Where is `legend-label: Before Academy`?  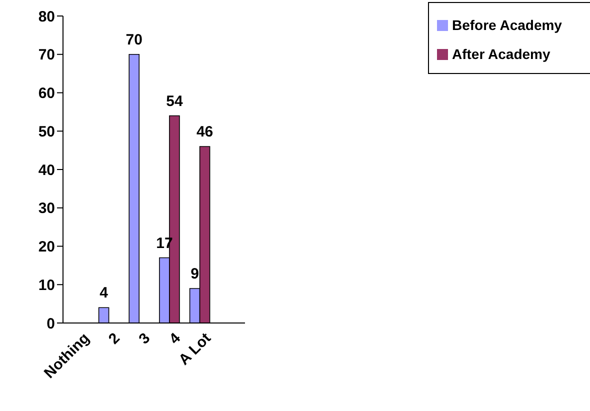
legend-label: Before Academy is located at coordinates (507, 25).